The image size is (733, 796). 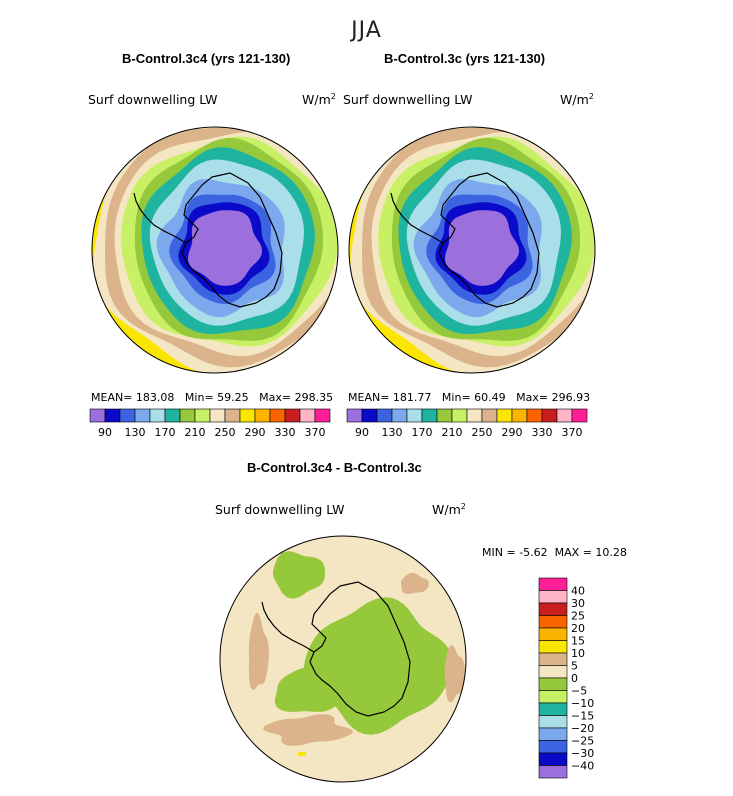 I want to click on panel2-mean-label: MEAN=, so click(x=369, y=397).